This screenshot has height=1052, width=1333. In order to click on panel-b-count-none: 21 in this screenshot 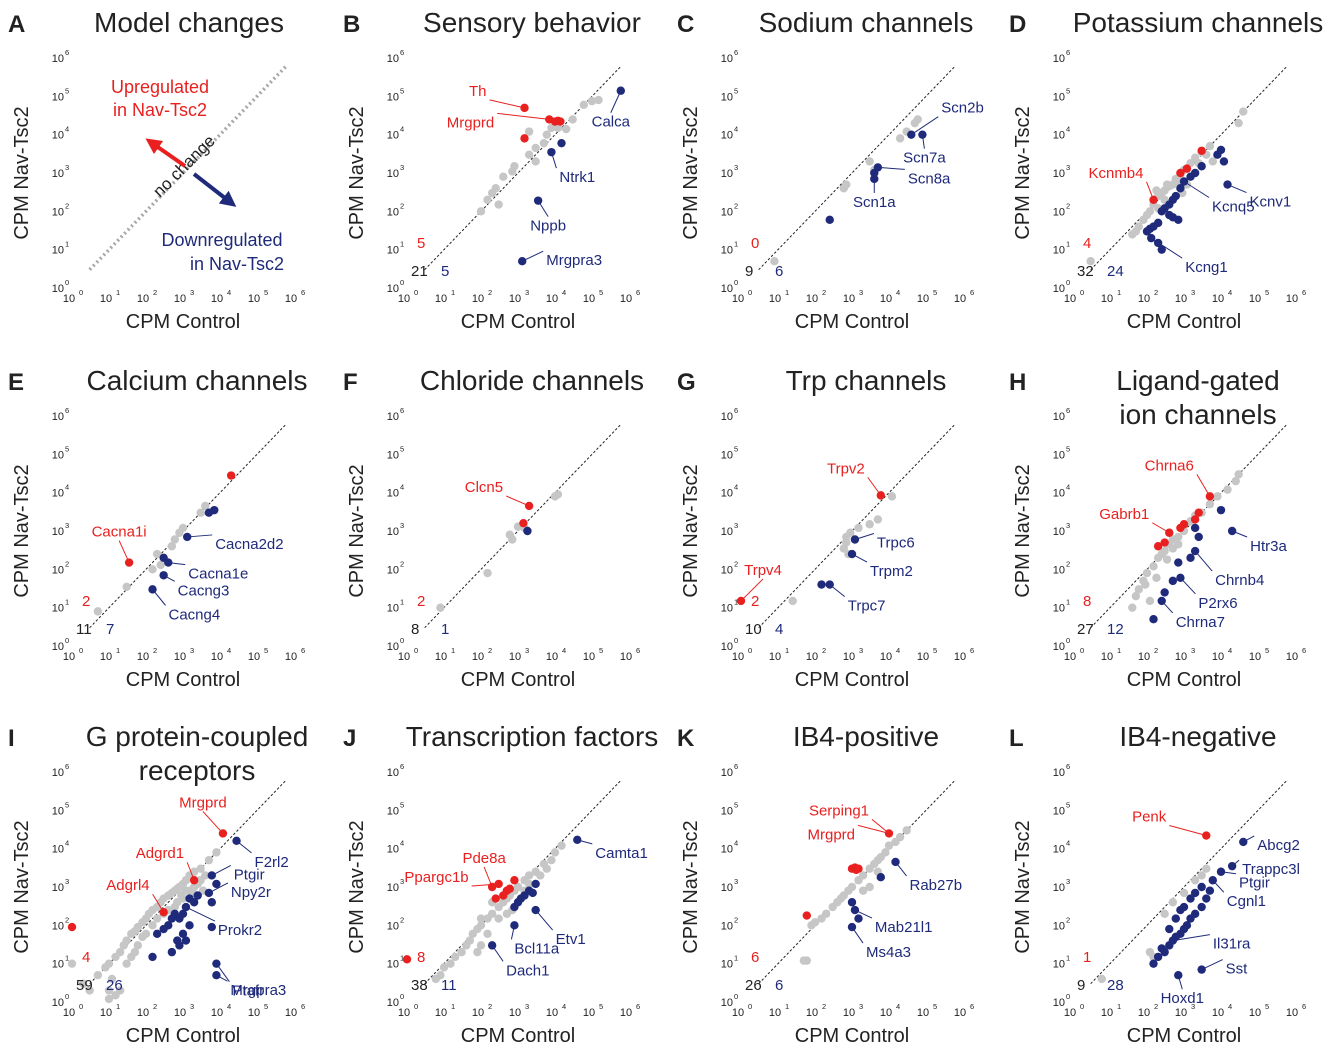, I will do `click(419, 271)`.